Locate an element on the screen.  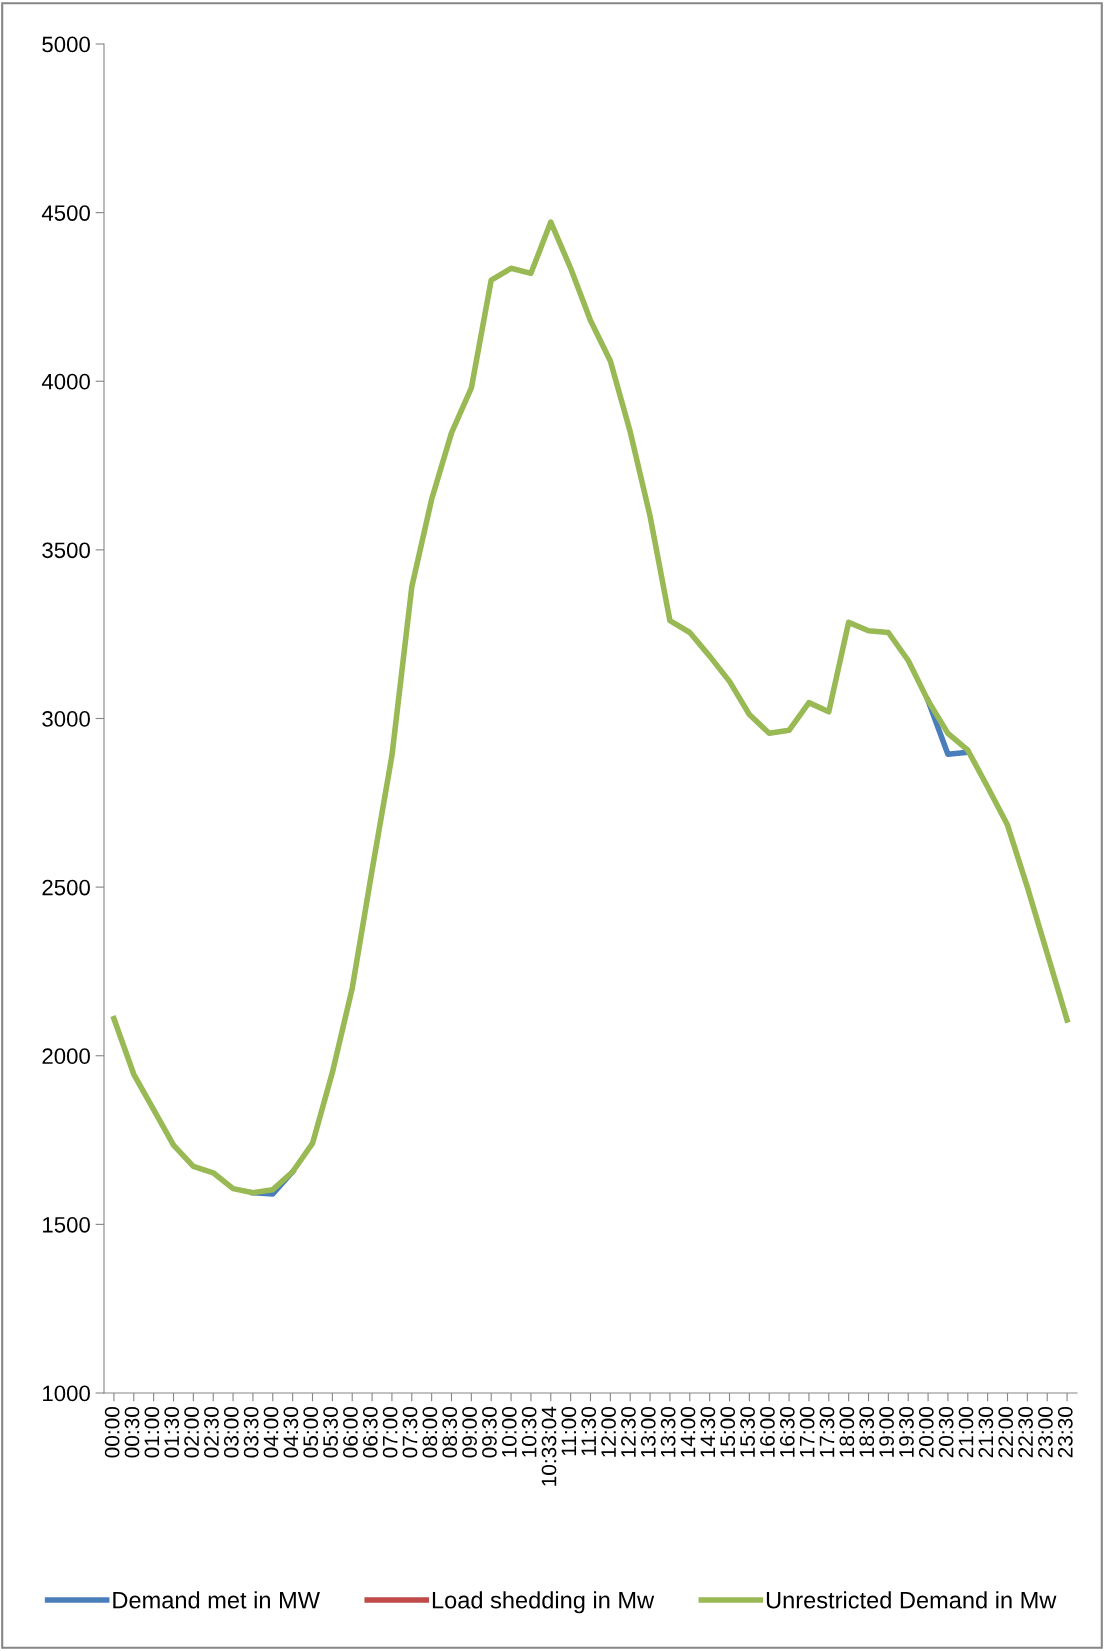
x-tick-label: 06:30 is located at coordinates (370, 1432).